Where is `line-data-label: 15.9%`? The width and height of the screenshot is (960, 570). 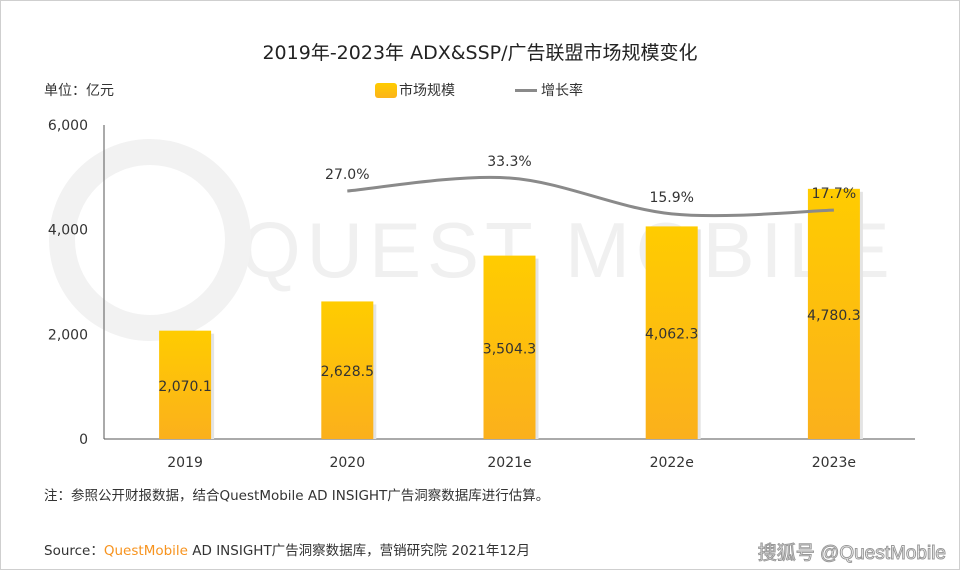 line-data-label: 15.9% is located at coordinates (671, 198).